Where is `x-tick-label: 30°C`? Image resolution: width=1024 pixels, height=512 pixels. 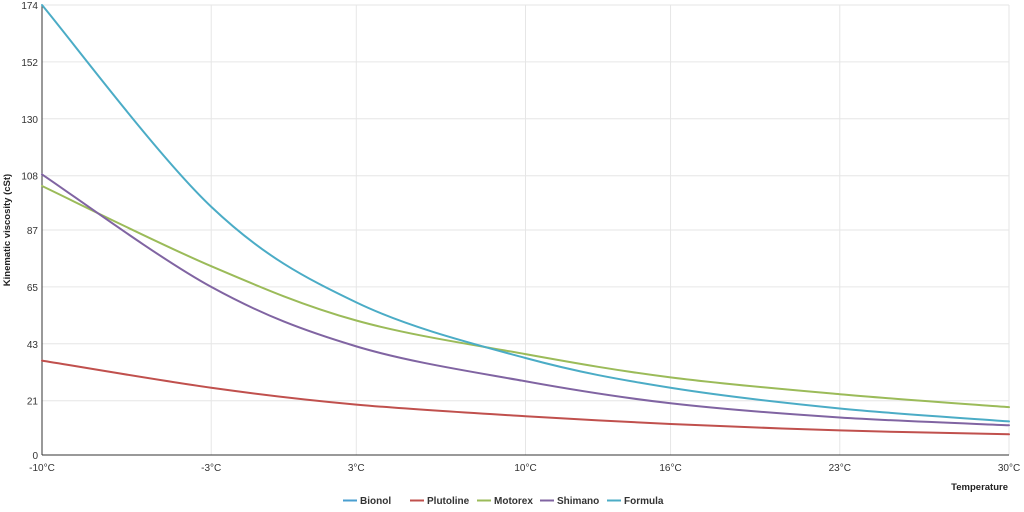 x-tick-label: 30°C is located at coordinates (1009, 468).